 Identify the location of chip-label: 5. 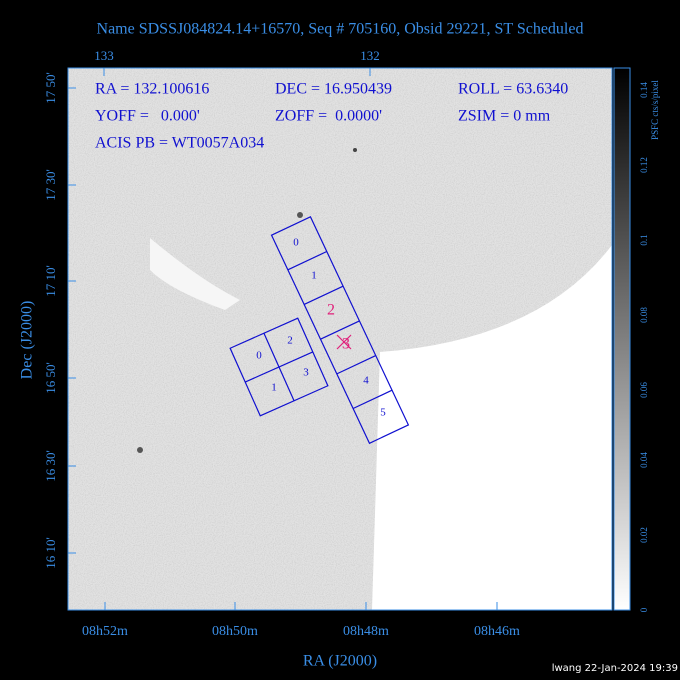
(383, 413).